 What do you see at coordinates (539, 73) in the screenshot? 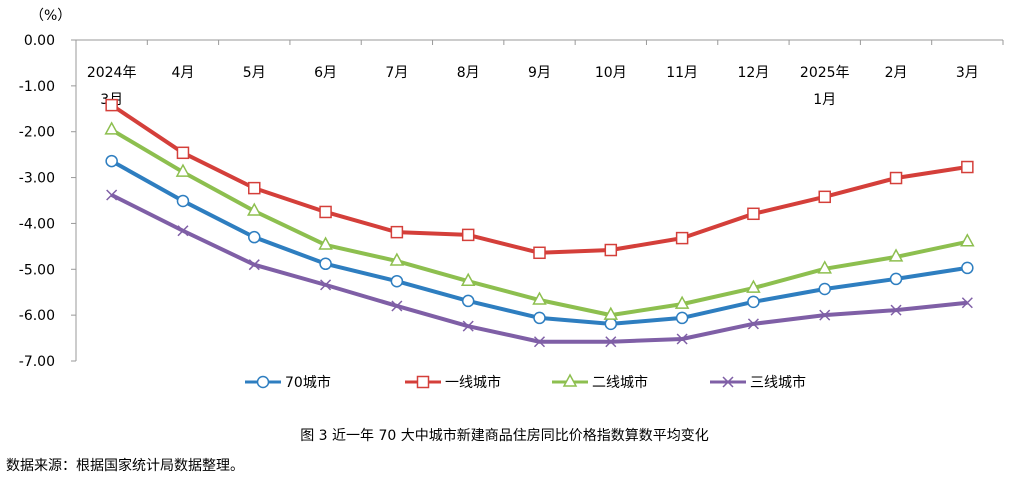
I see `x-tick-label: 9月` at bounding box center [539, 73].